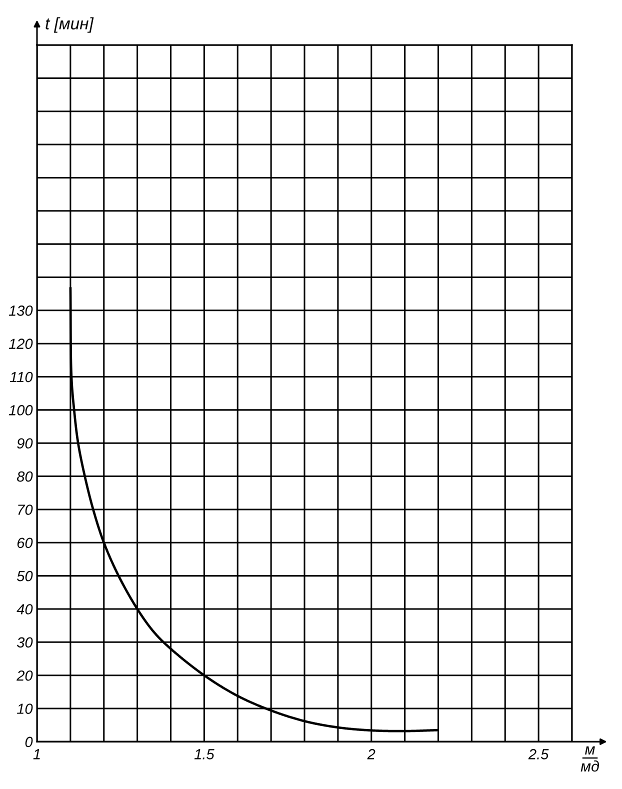 The width and height of the screenshot is (622, 789). Describe the element at coordinates (24, 675) in the screenshot. I see `y-tick-label: 20` at that location.